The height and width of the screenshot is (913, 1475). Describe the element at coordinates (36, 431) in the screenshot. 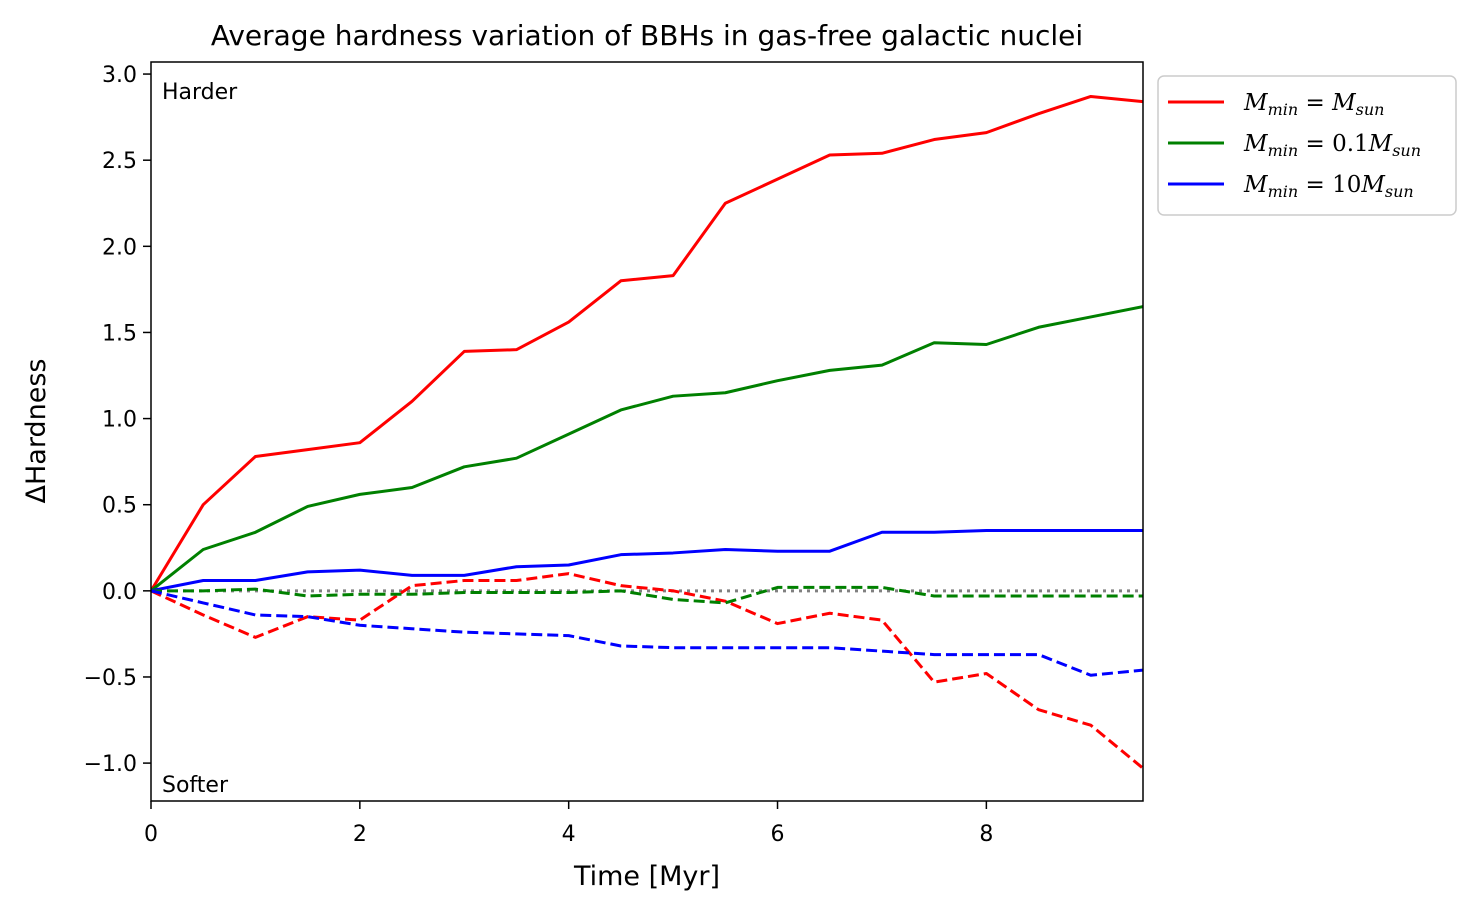

I see `y-axis-label: ΔHardness` at that location.